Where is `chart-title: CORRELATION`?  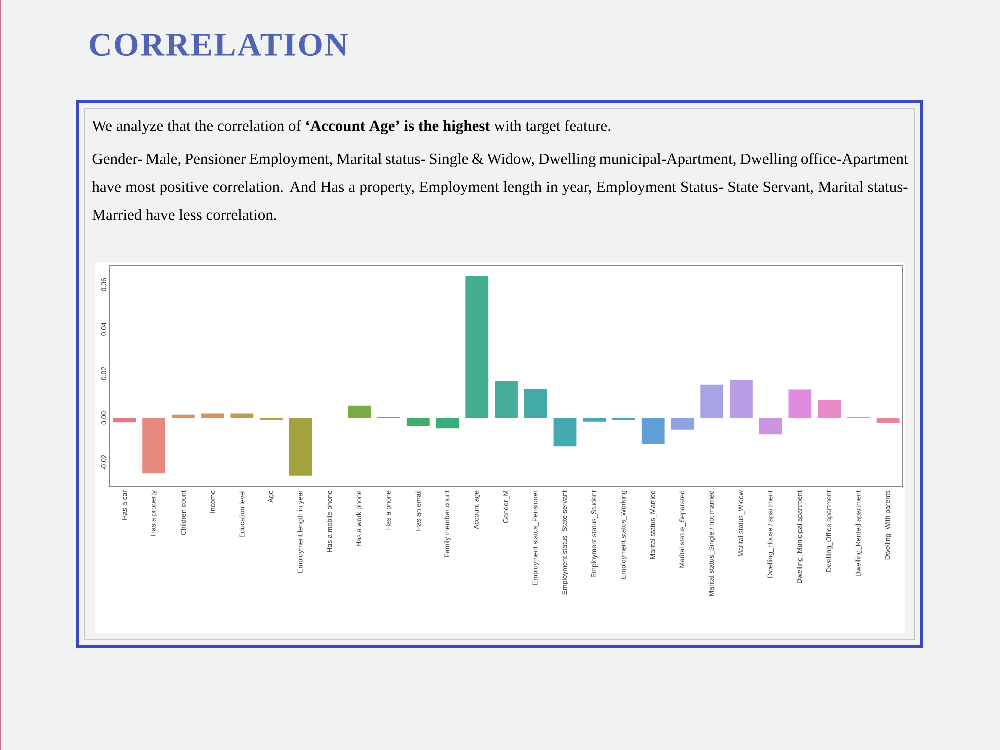 chart-title: CORRELATION is located at coordinates (219, 45).